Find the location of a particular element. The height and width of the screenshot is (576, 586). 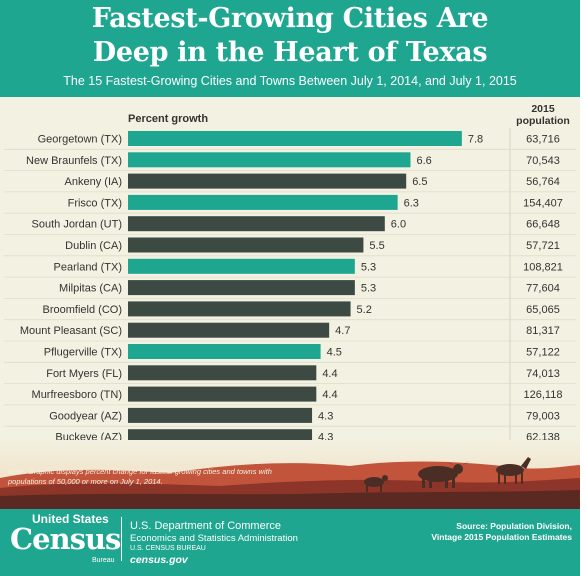

population-value: 79,003 is located at coordinates (543, 416).